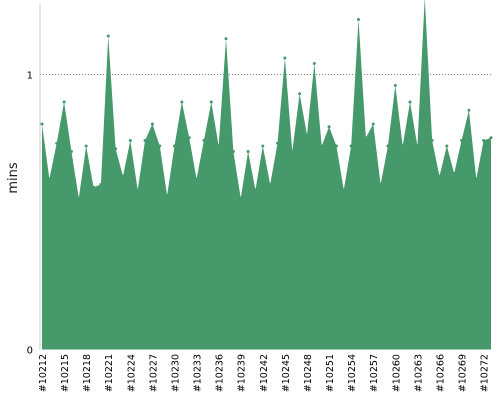 The height and width of the screenshot is (400, 500). Describe the element at coordinates (220, 373) in the screenshot. I see `x-tick-label: #10236` at that location.